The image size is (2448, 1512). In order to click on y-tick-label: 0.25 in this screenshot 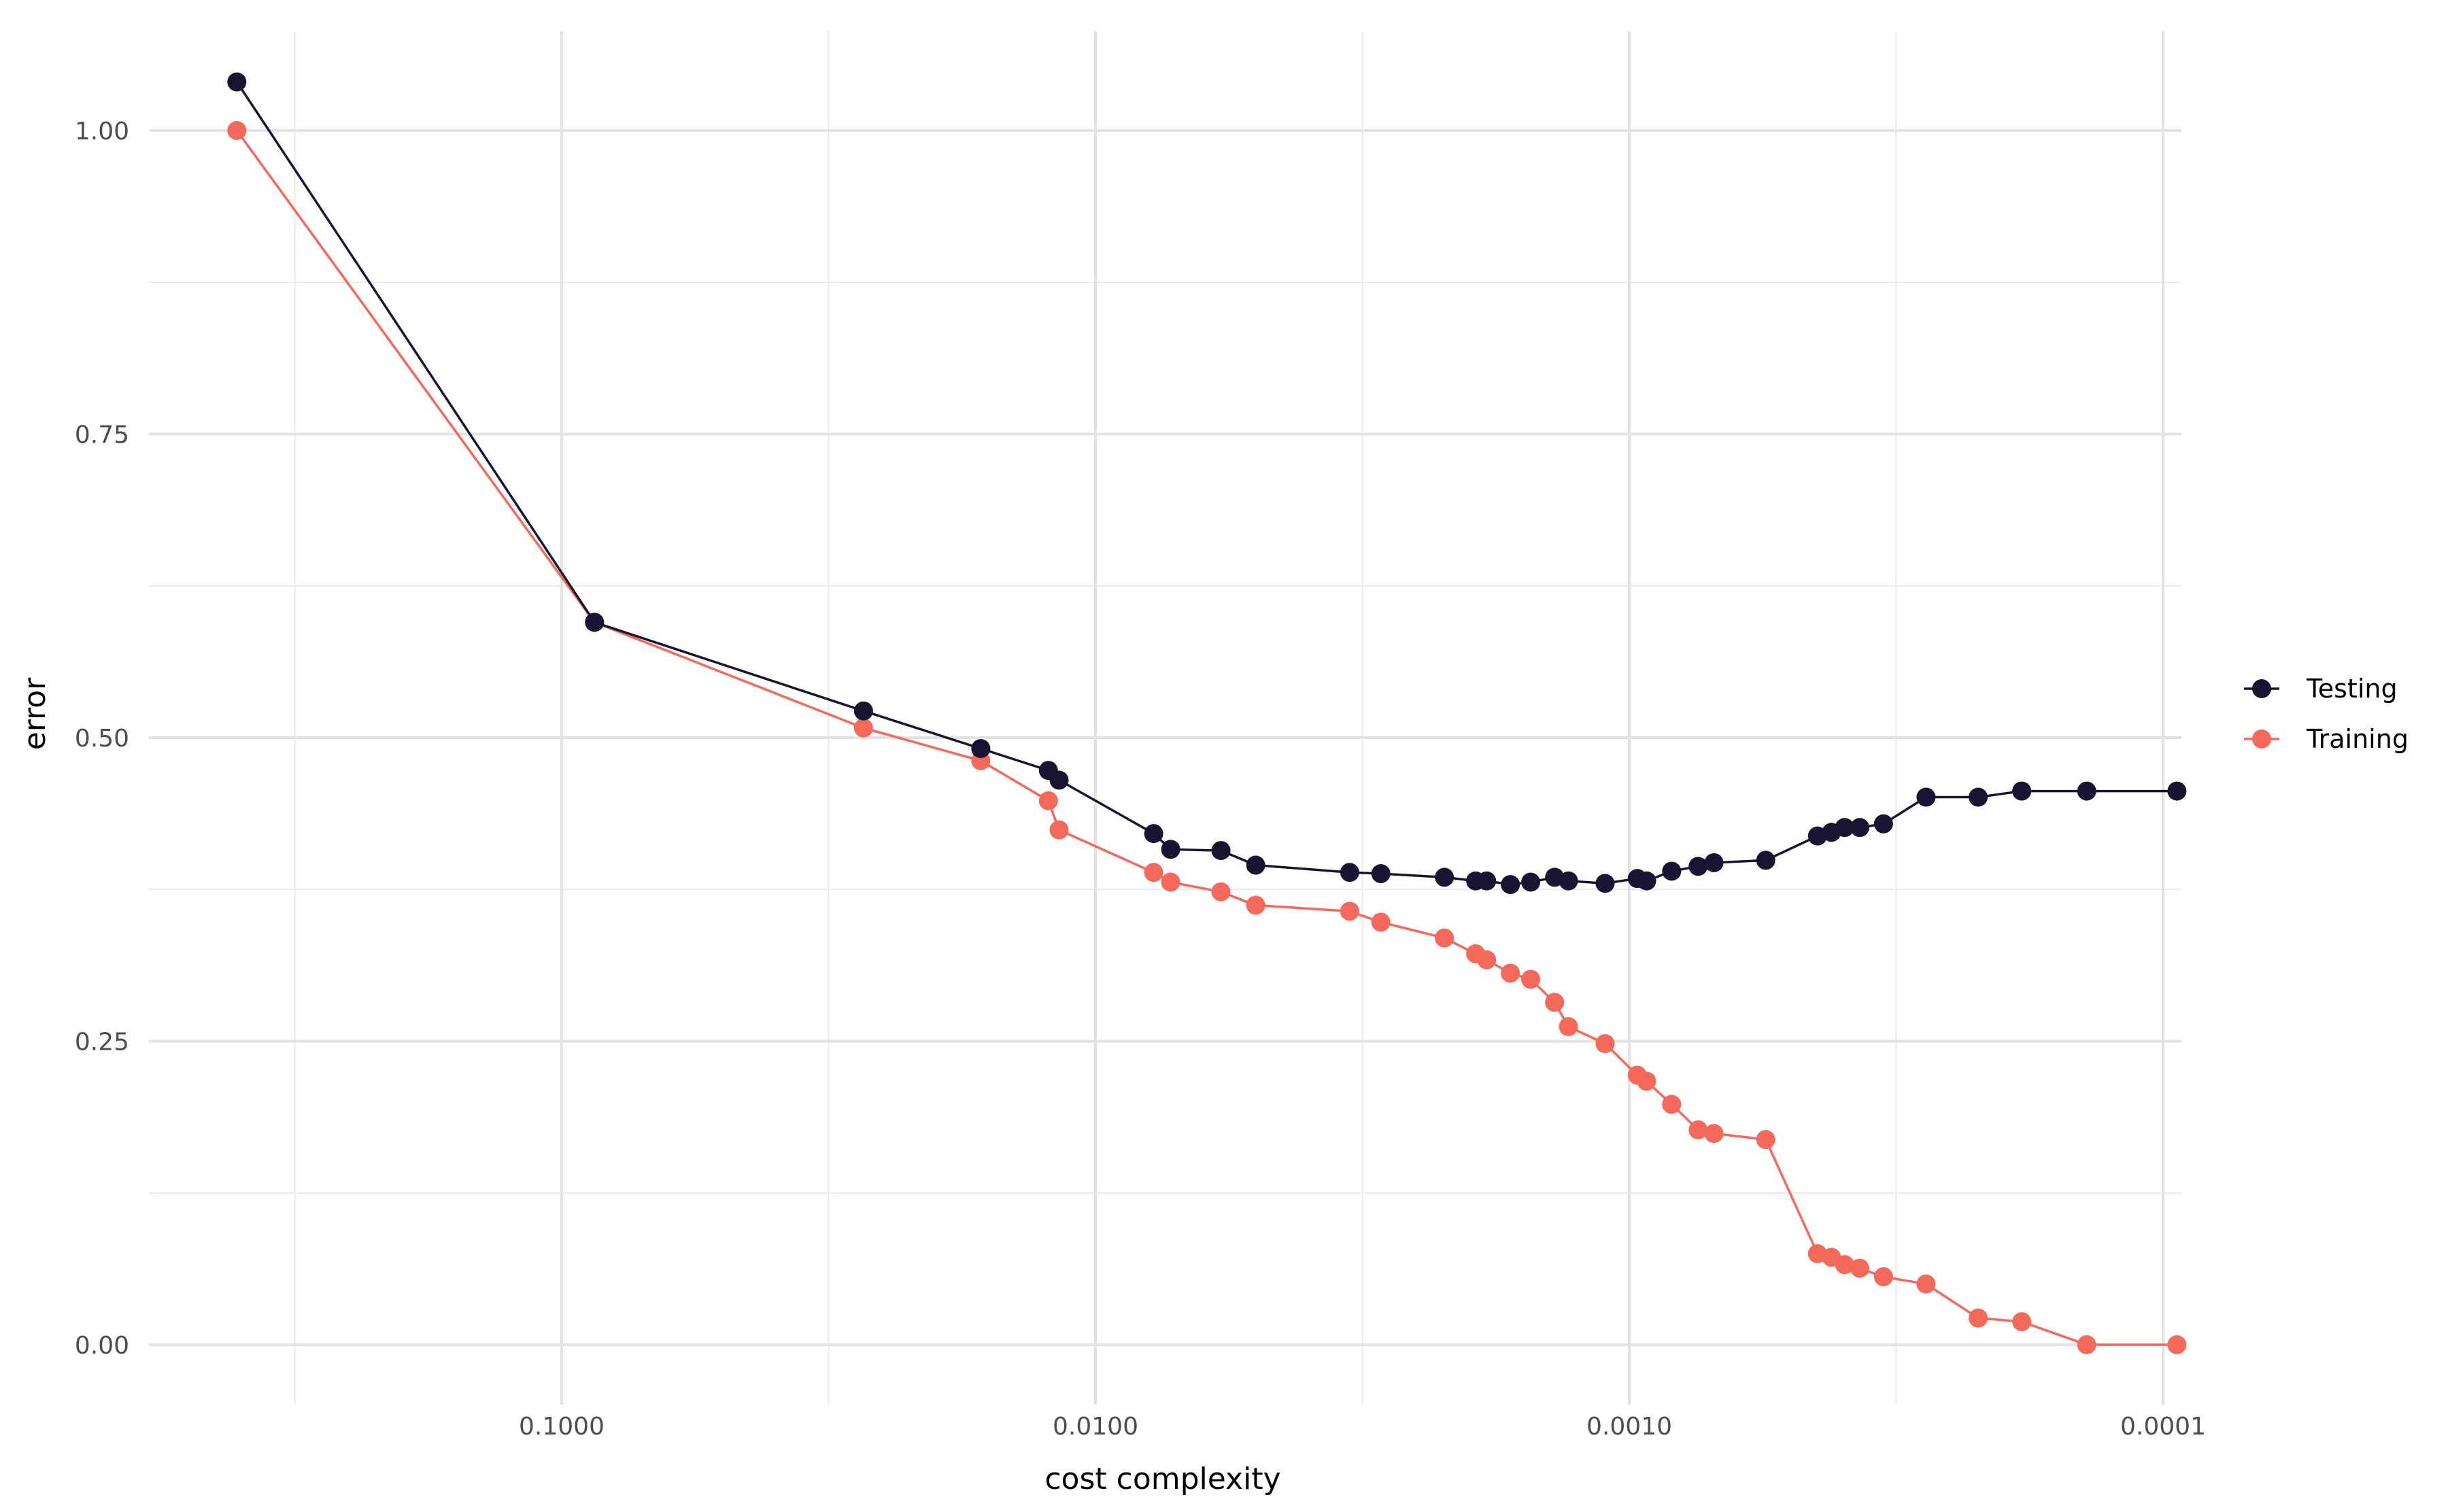, I will do `click(102, 1042)`.